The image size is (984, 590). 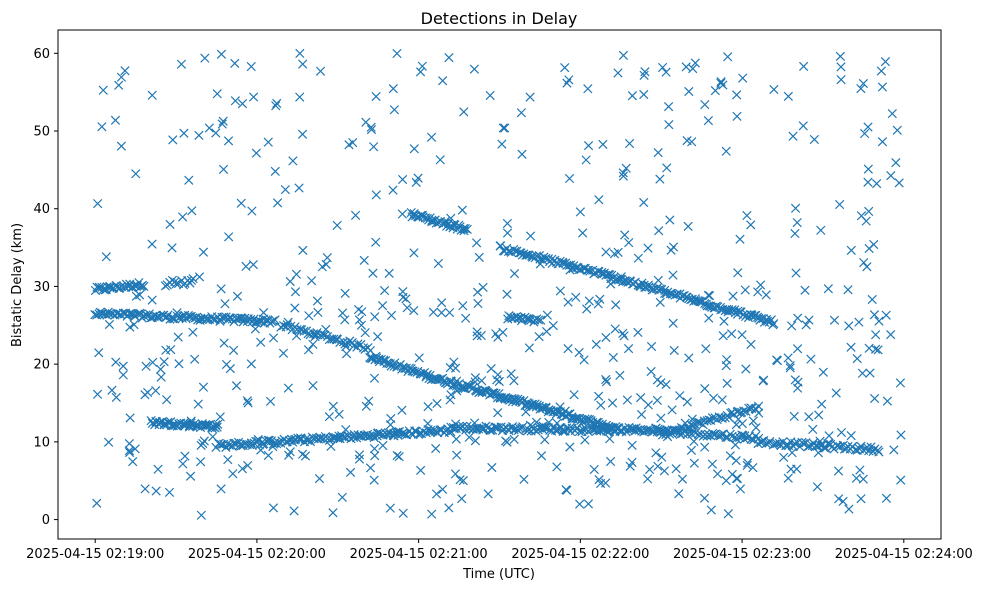 What do you see at coordinates (463, 228) in the screenshot?
I see `data-point-track-l` at bounding box center [463, 228].